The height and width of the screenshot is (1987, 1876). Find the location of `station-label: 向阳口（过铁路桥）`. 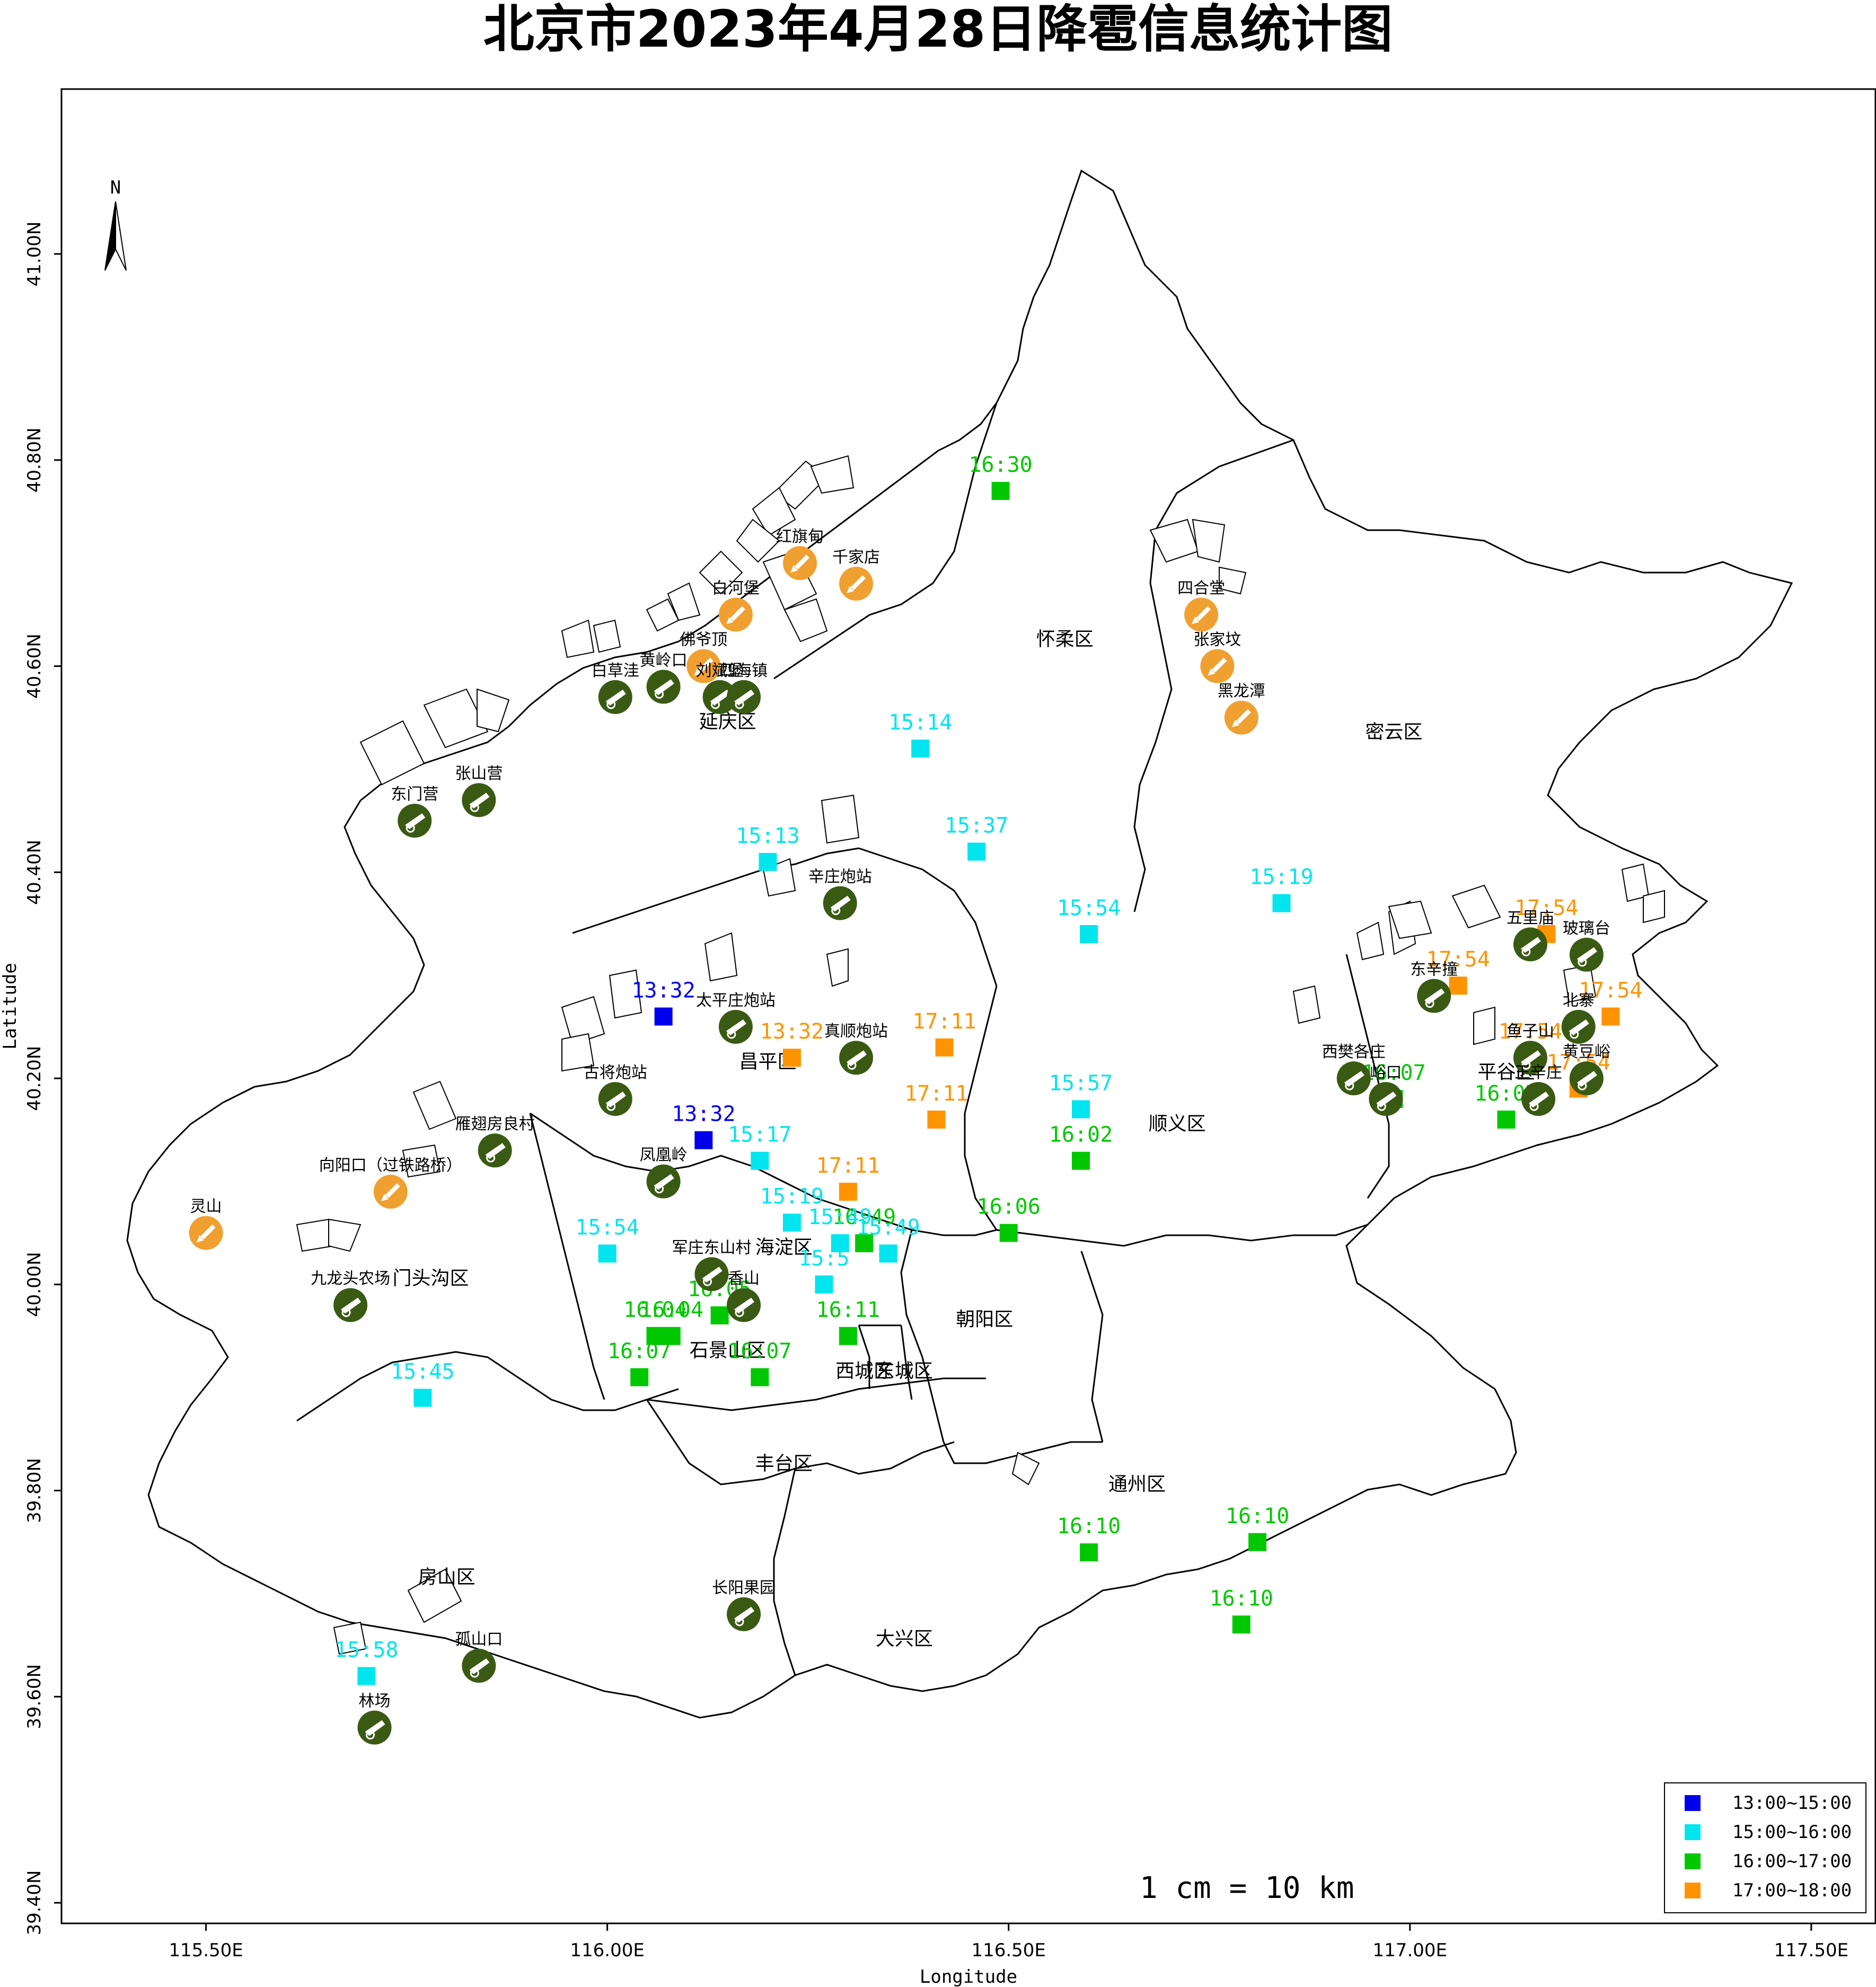

station-label: 向阳口（过铁路桥） is located at coordinates (390, 1166).